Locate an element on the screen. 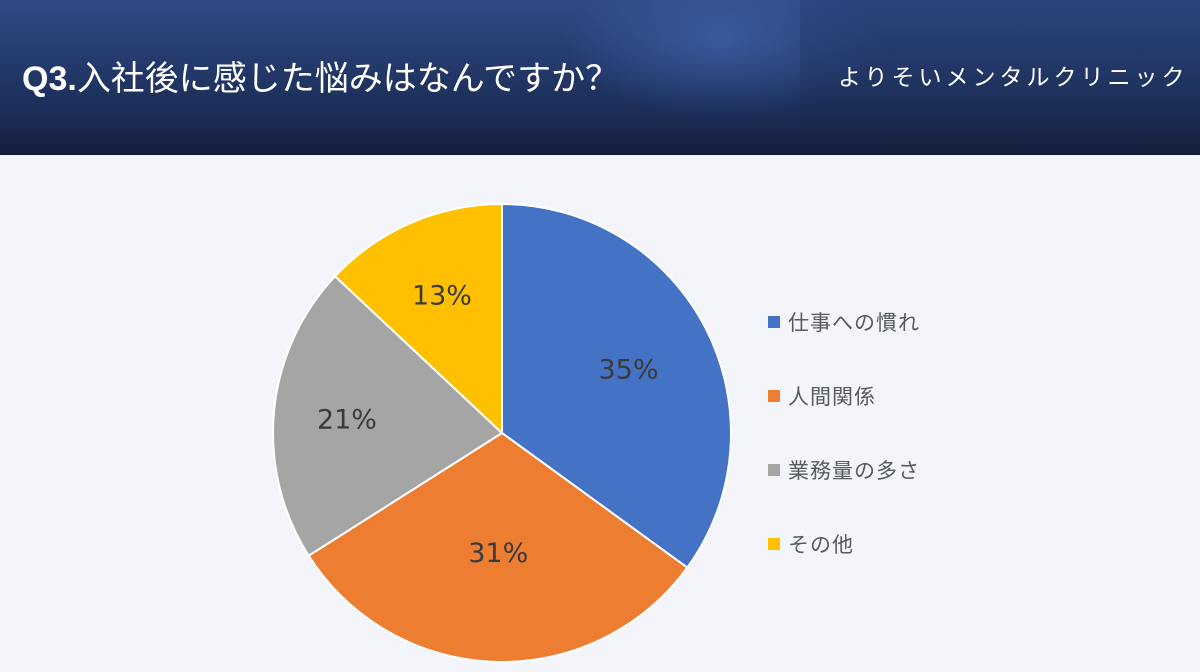 This screenshot has width=1200, height=672. legend-label: 業務量の多さ is located at coordinates (854, 471).